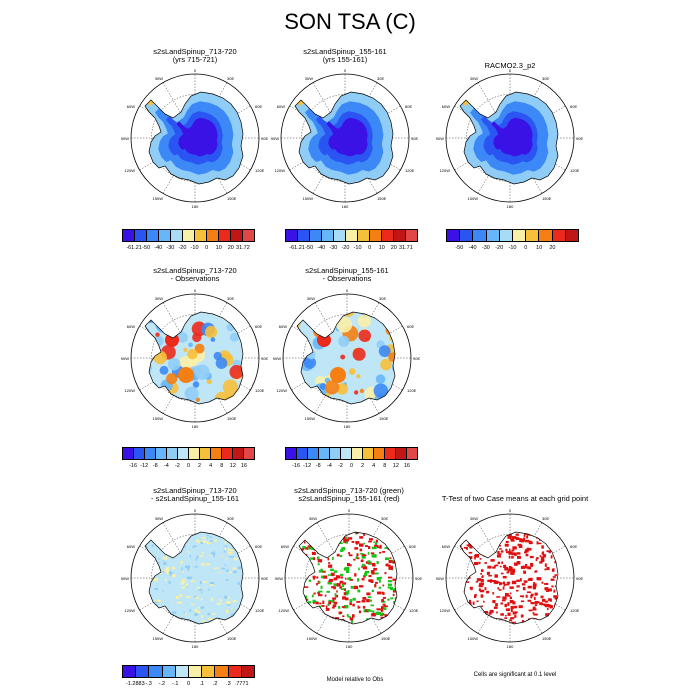 The width and height of the screenshot is (700, 700). Describe the element at coordinates (445, 170) in the screenshot. I see `longitude-label: 120W` at that location.